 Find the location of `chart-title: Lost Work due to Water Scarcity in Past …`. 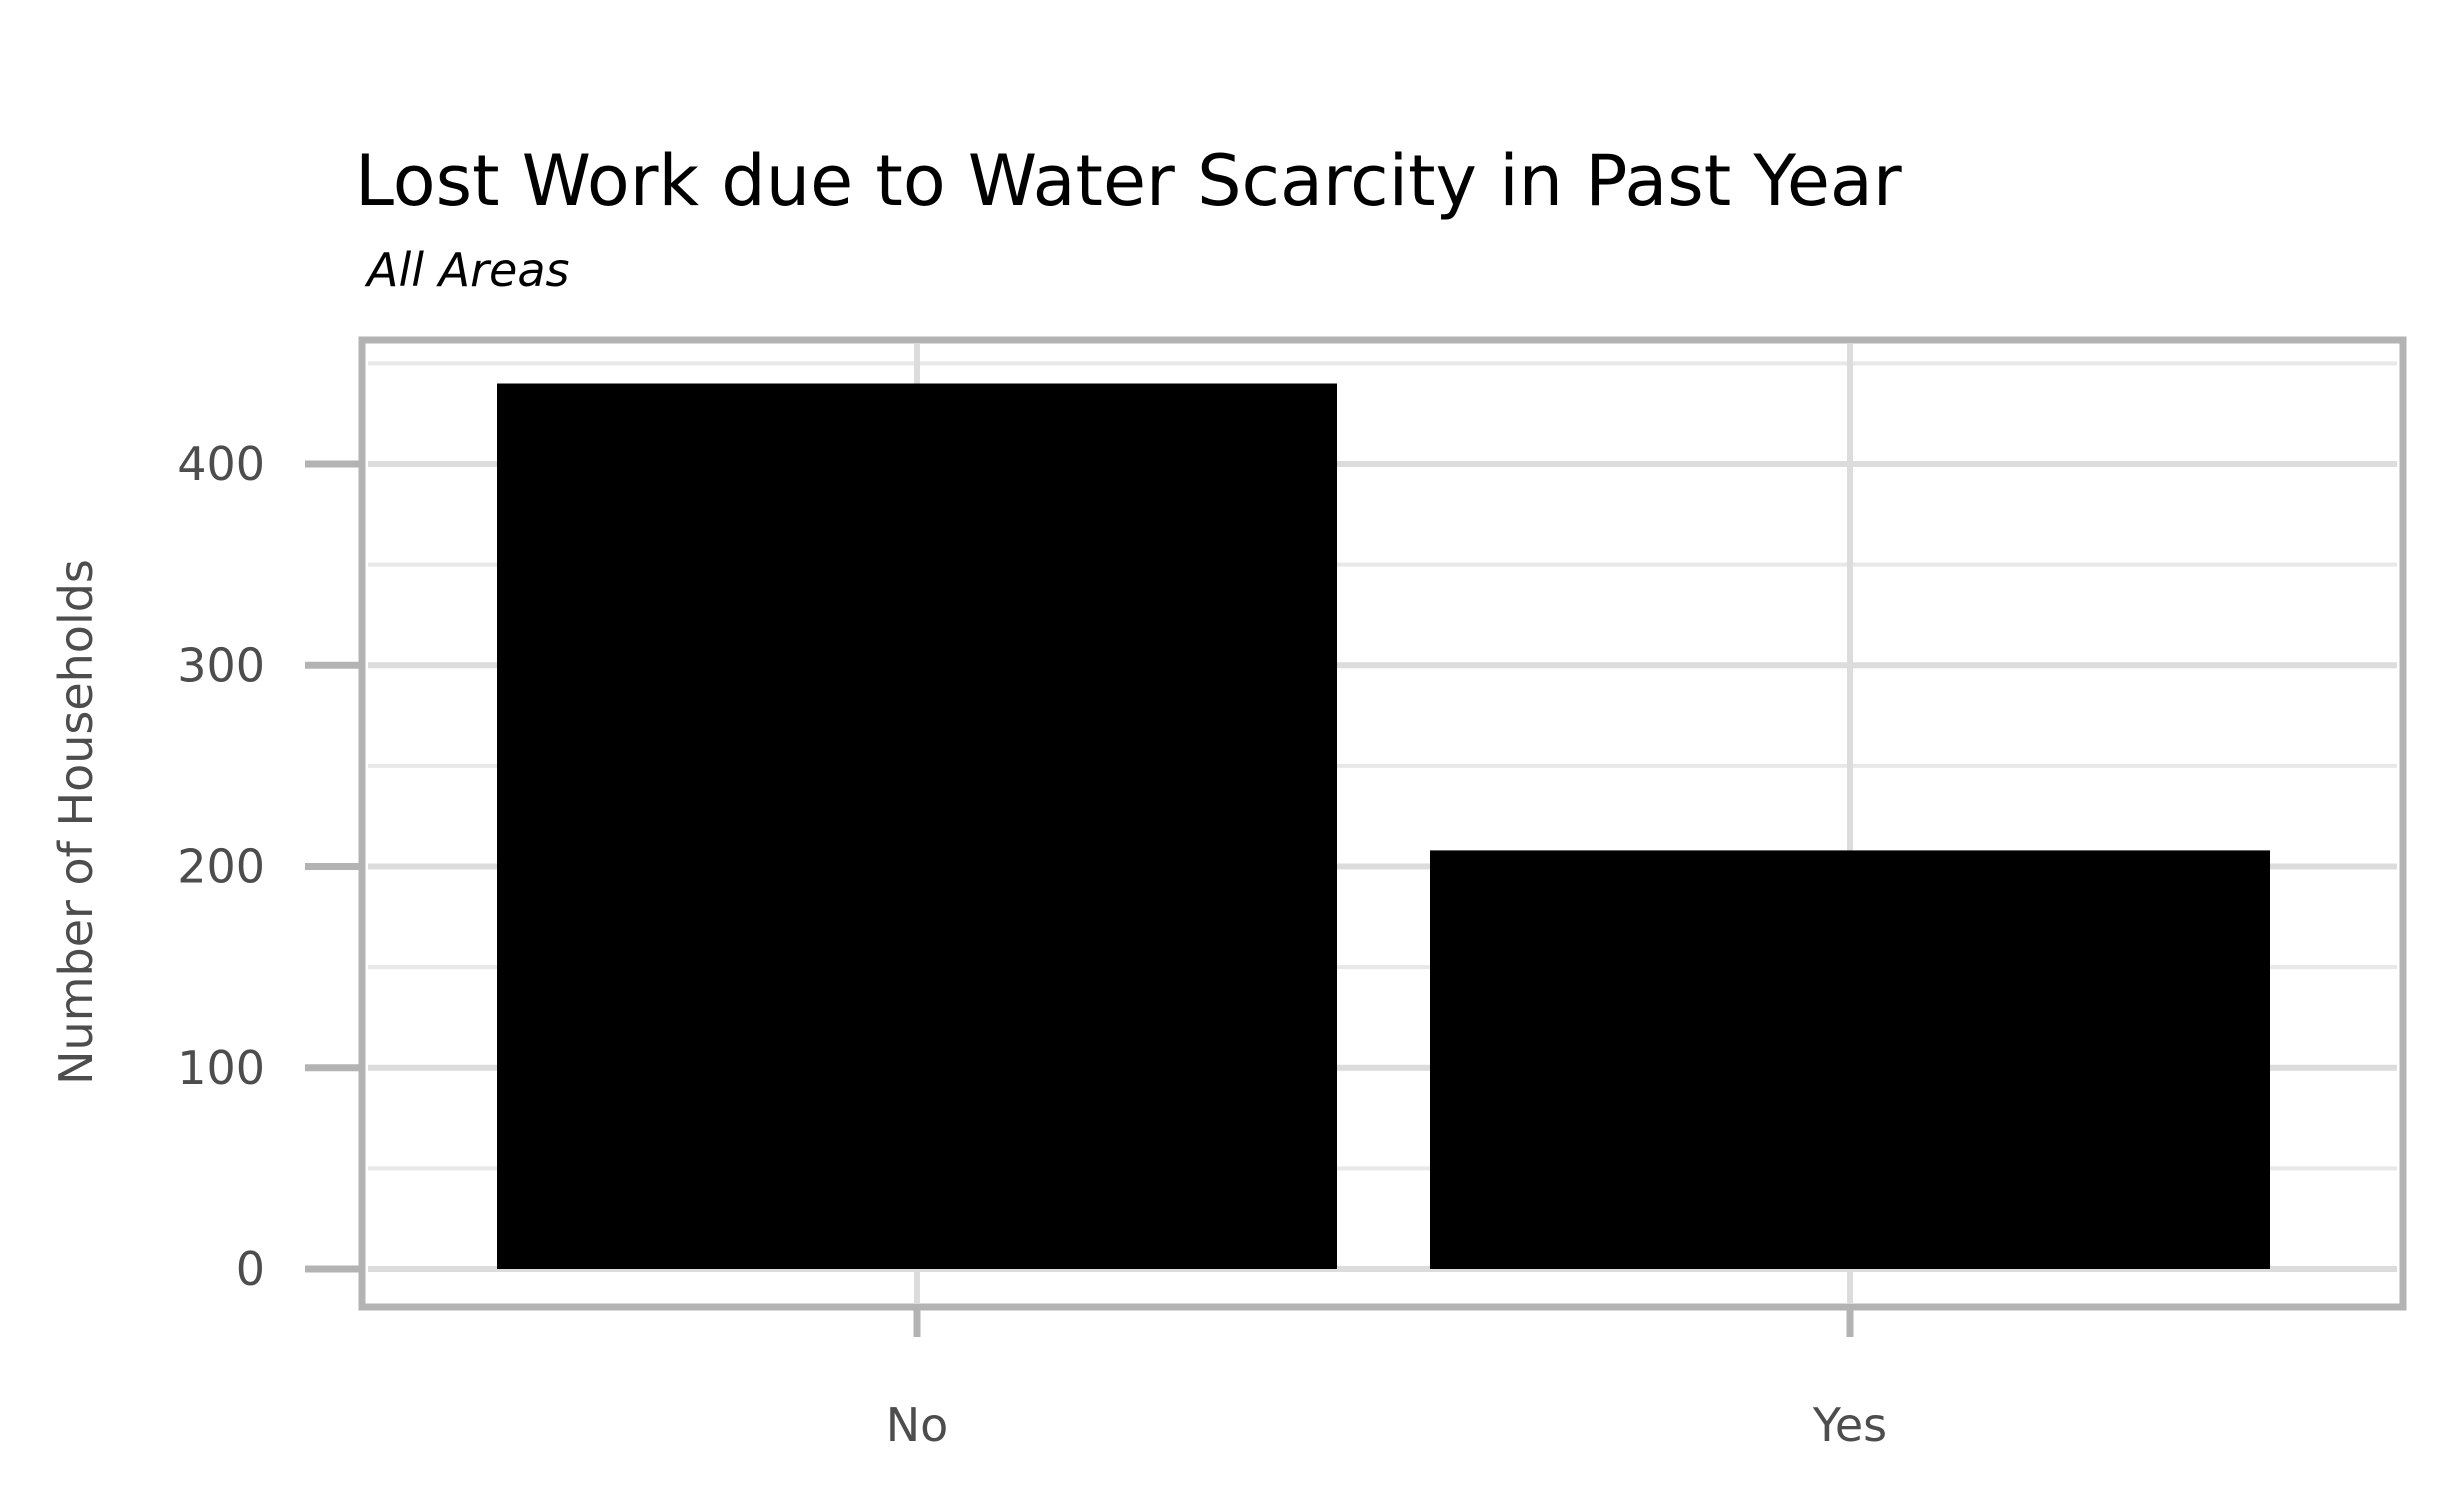

chart-title: Lost Work due to Water Scarcity in Past … is located at coordinates (1128, 181).